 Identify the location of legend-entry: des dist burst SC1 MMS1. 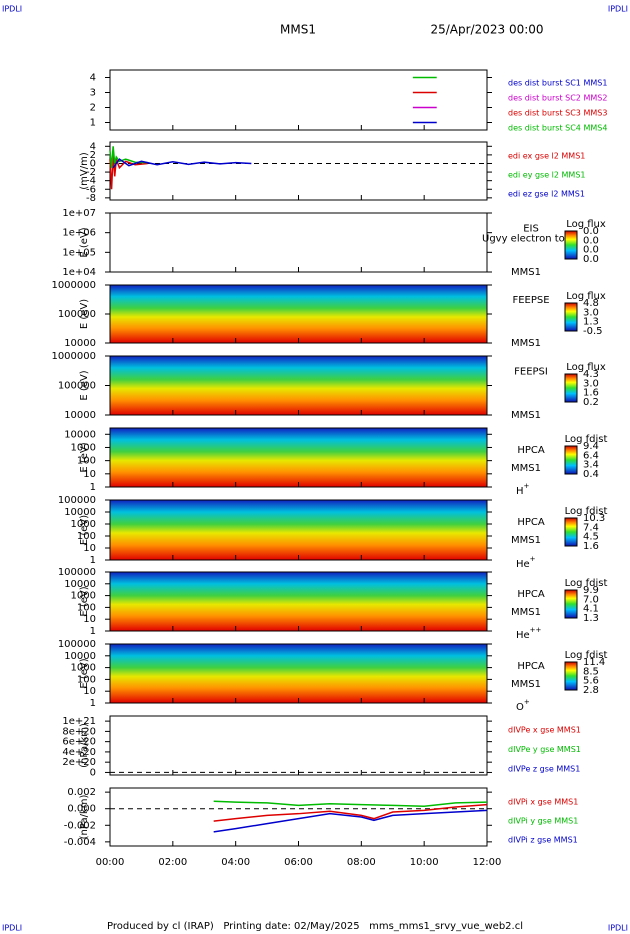
(557, 83).